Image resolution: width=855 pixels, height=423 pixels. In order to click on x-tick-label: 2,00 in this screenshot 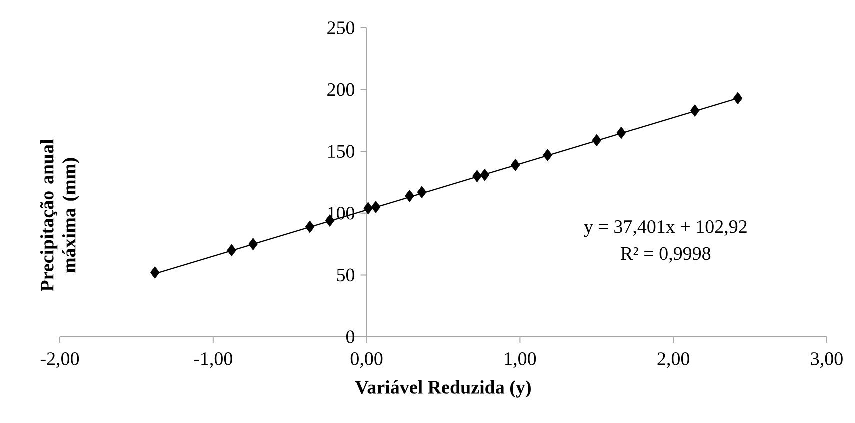, I will do `click(674, 360)`.